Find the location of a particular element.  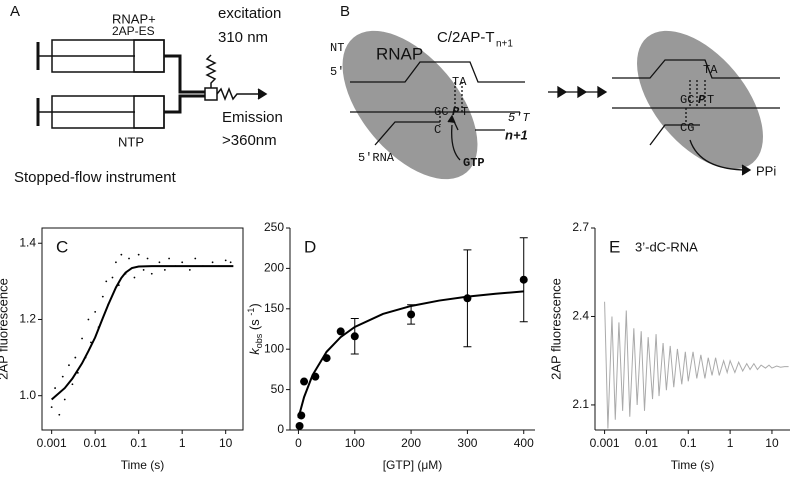

y-tick-label: 2.4 is located at coordinates (580, 316).